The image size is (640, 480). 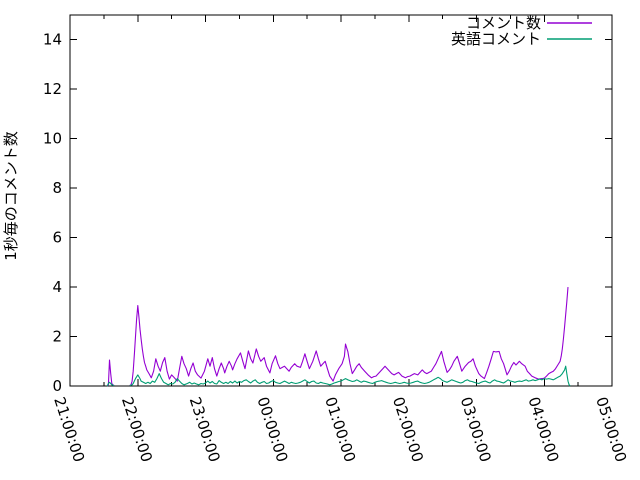 What do you see at coordinates (408, 430) in the screenshot?
I see `x-tick-label: 02:00:00` at bounding box center [408, 430].